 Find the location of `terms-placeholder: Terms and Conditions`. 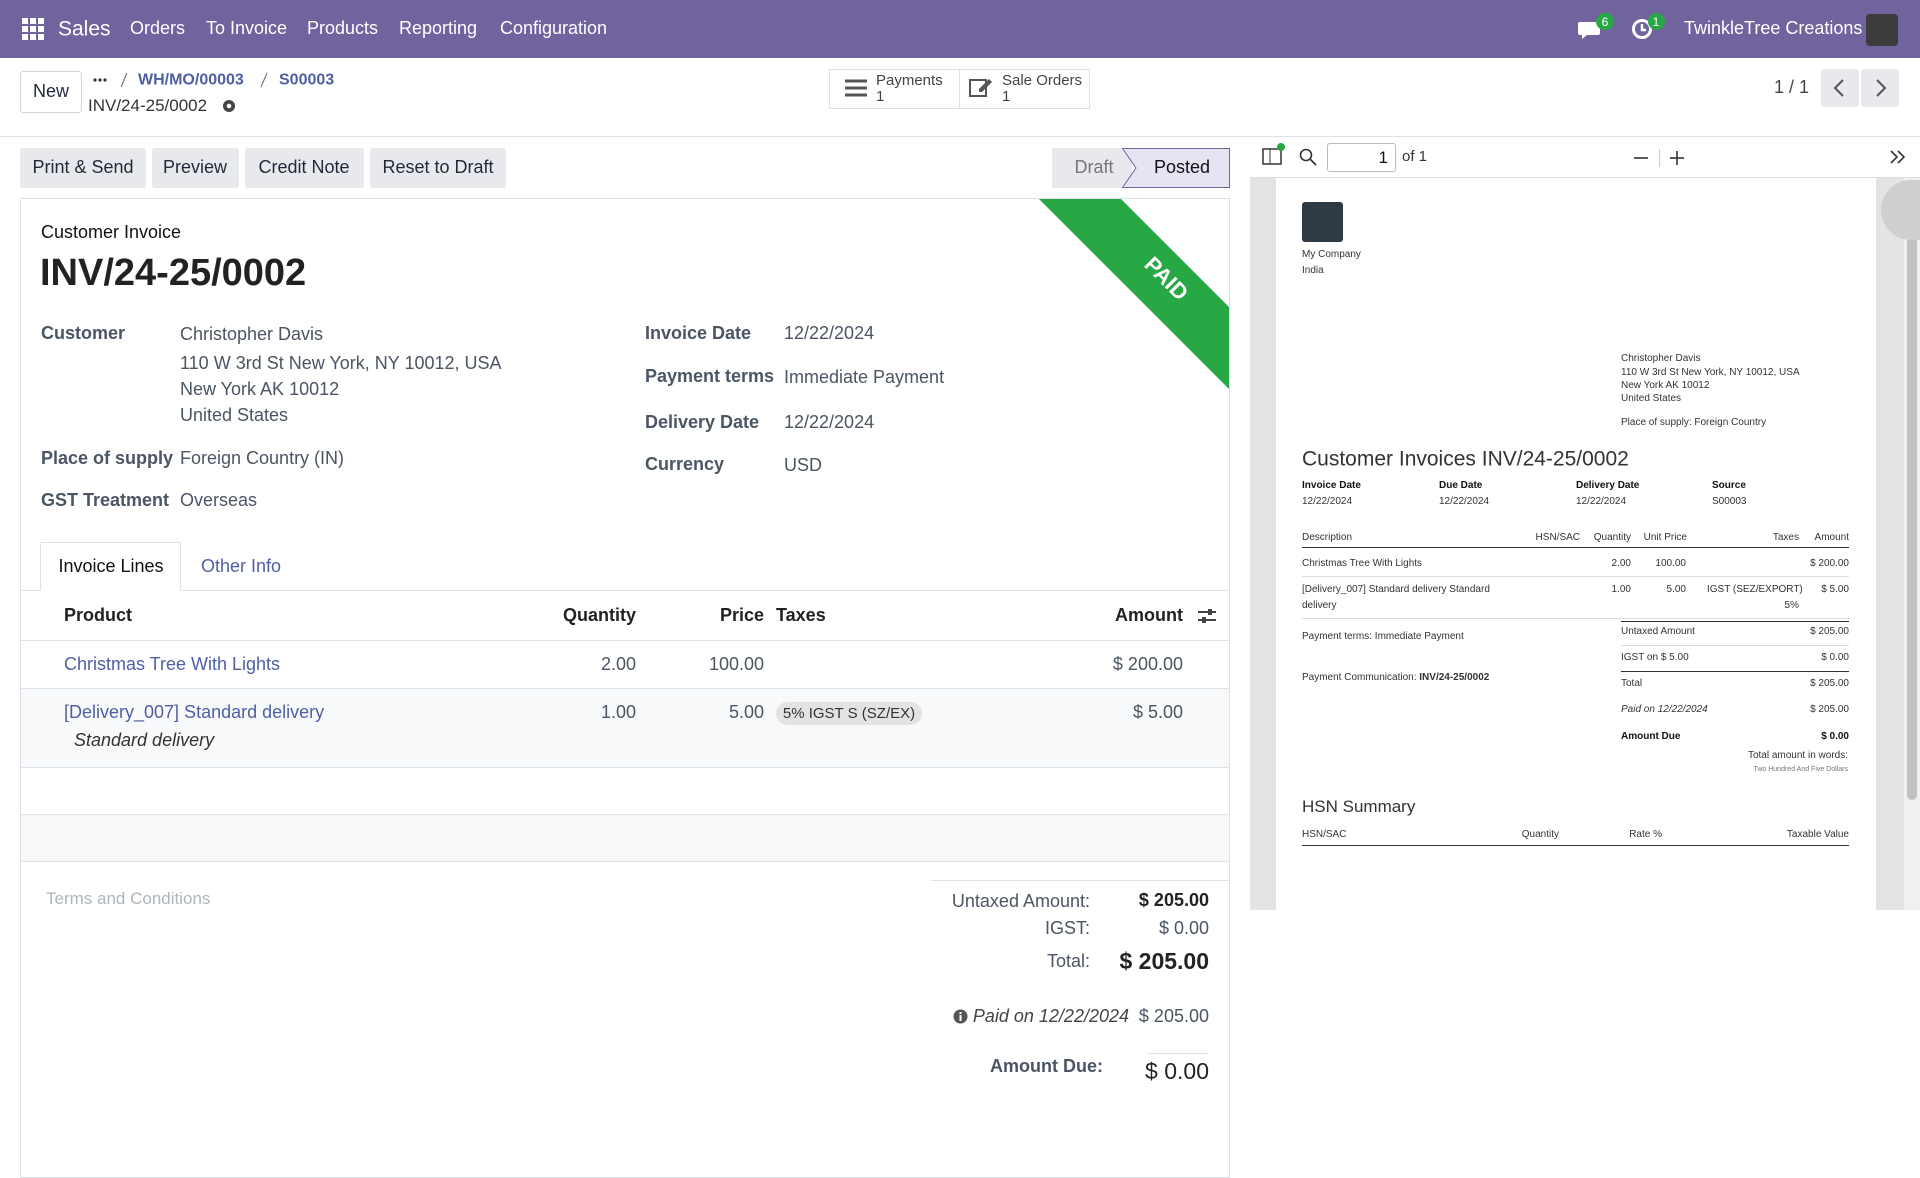

terms-placeholder: Terms and Conditions is located at coordinates (128, 898).